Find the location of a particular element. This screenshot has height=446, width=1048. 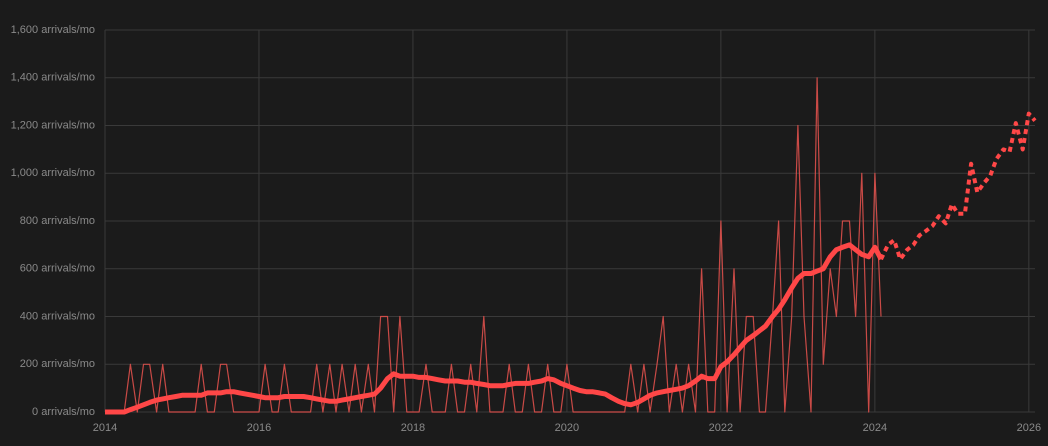

y-tick-label: 1,000 arrivals/mo is located at coordinates (53, 173).